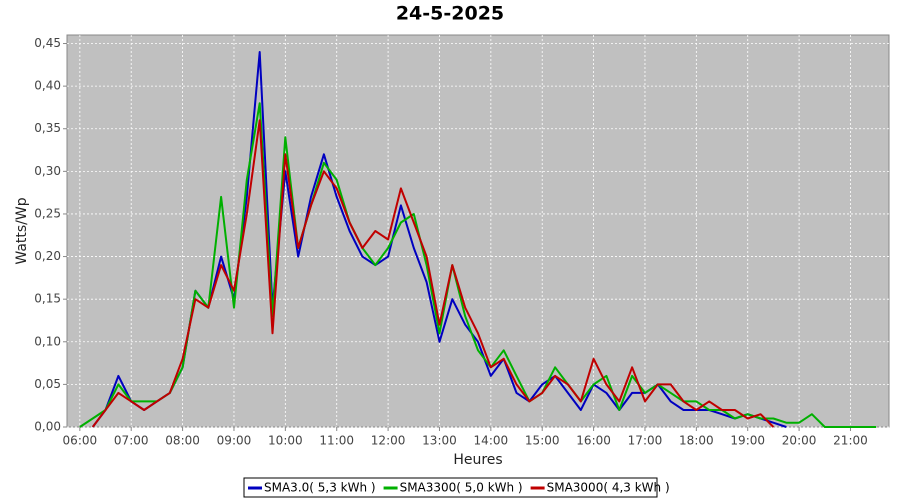  Describe the element at coordinates (47, 213) in the screenshot. I see `y-tick-label: 0,25` at that location.